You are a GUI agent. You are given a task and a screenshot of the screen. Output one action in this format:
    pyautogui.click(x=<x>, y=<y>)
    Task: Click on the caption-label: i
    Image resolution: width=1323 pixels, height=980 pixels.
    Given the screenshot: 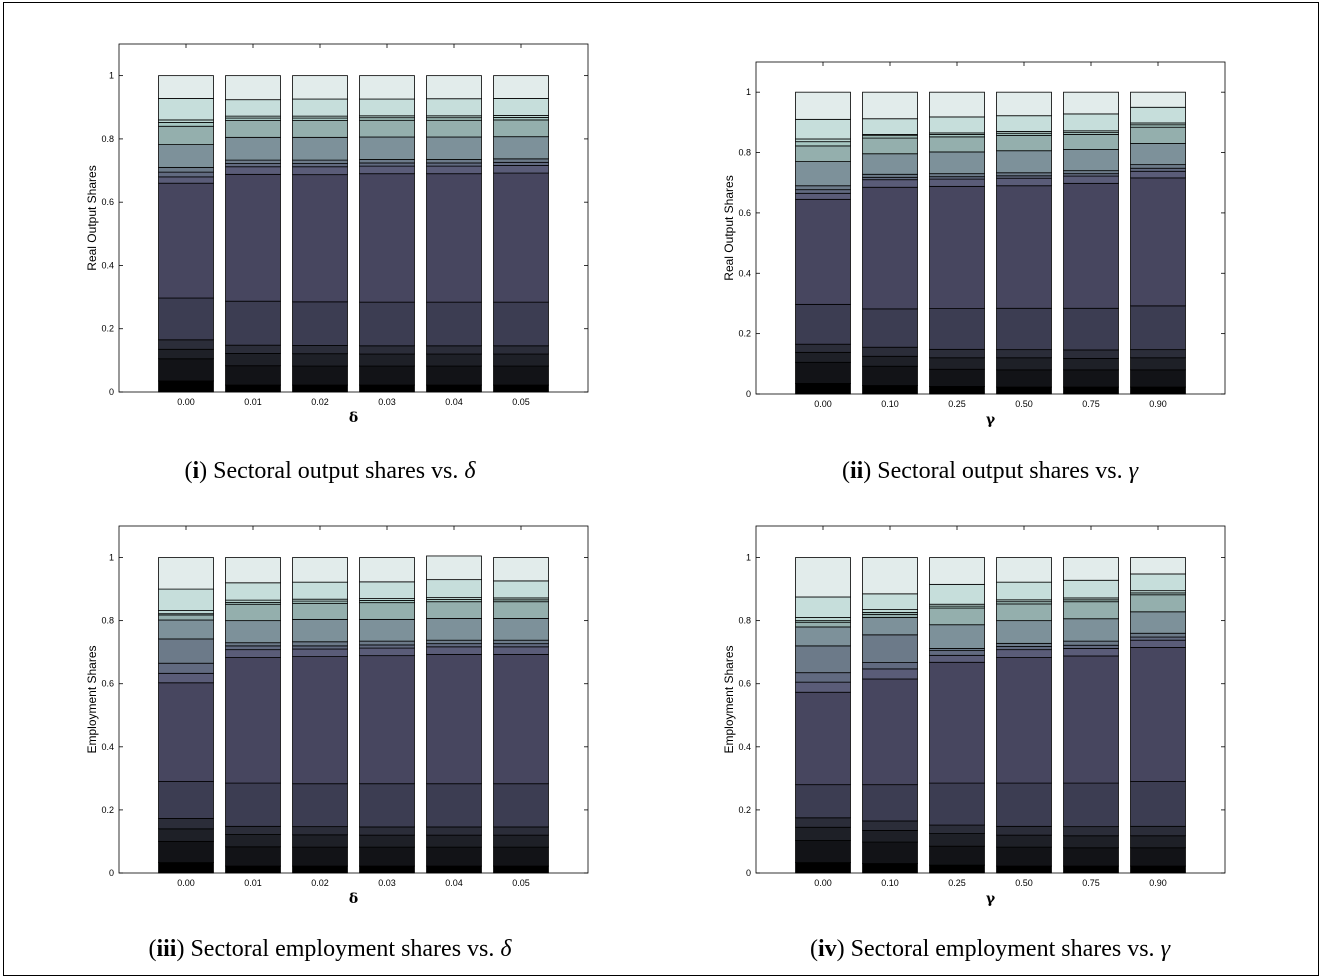 What is the action you would take?
    pyautogui.click(x=196, y=471)
    